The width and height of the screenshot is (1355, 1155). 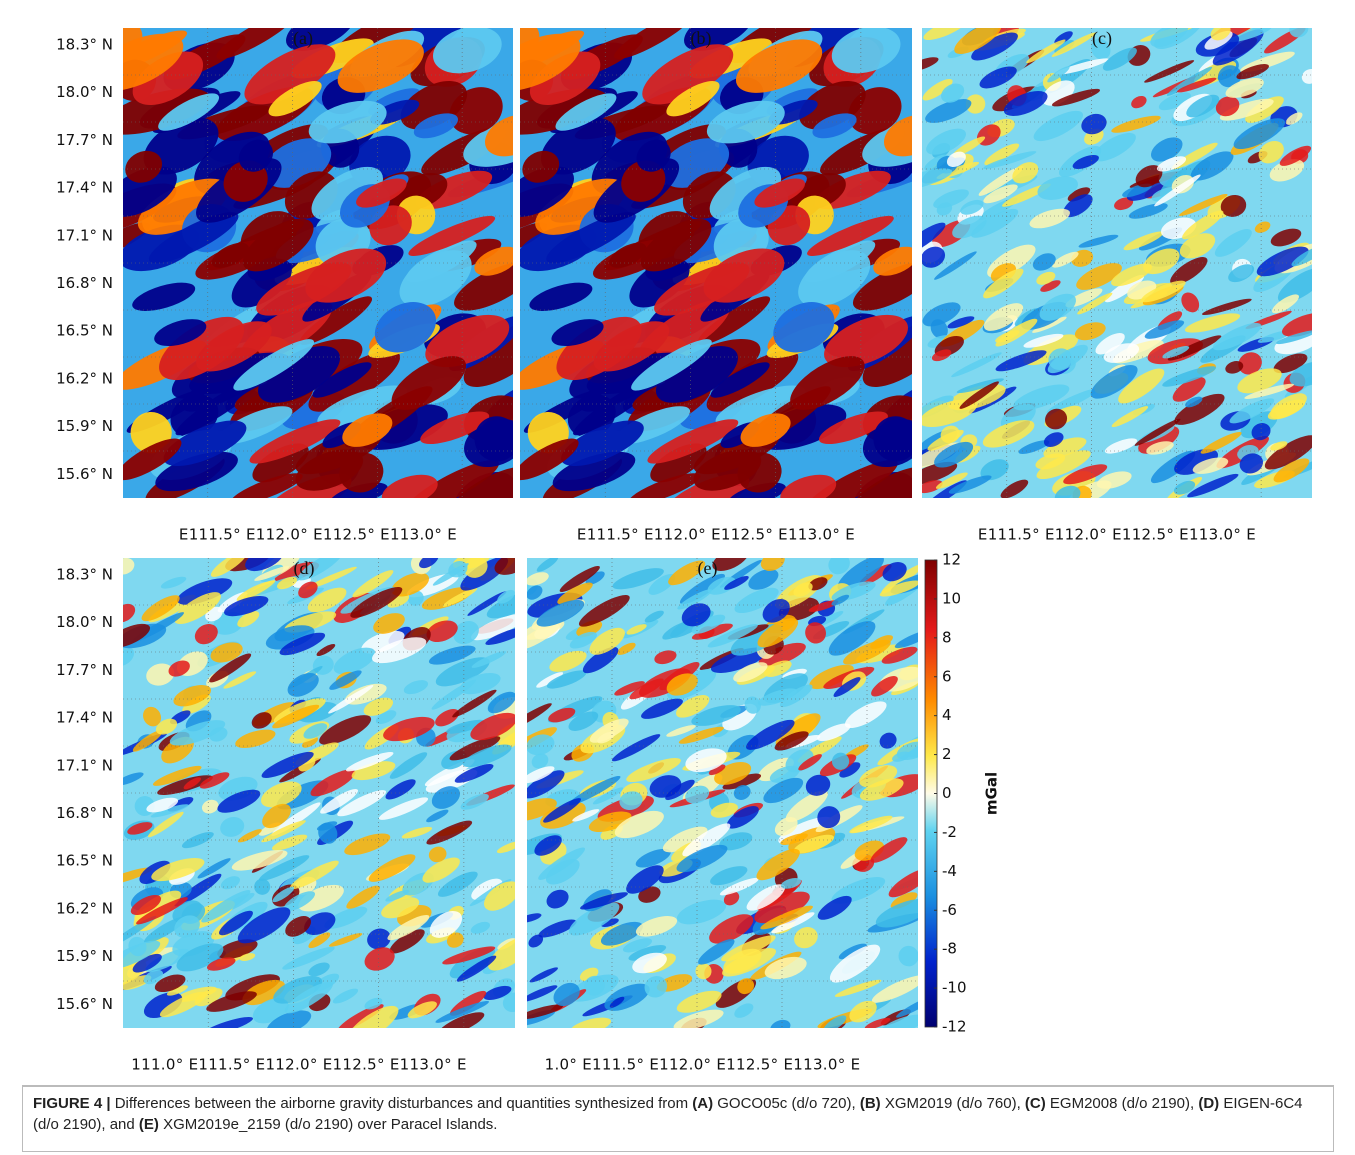 I want to click on y-tick-label: 15.9° N, so click(x=84, y=956).